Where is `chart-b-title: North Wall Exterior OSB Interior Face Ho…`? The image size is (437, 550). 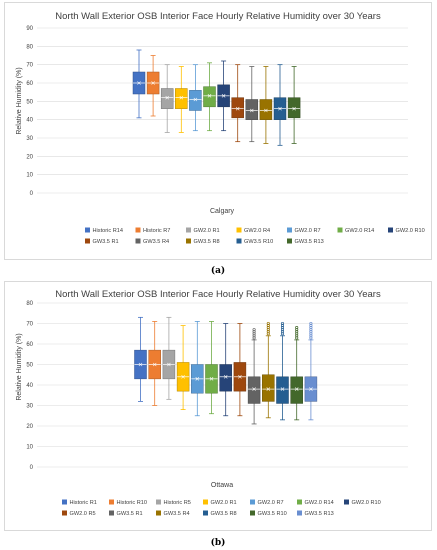
chart-b-title: North Wall Exterior OSB Interior Face Ho… is located at coordinates (218, 294).